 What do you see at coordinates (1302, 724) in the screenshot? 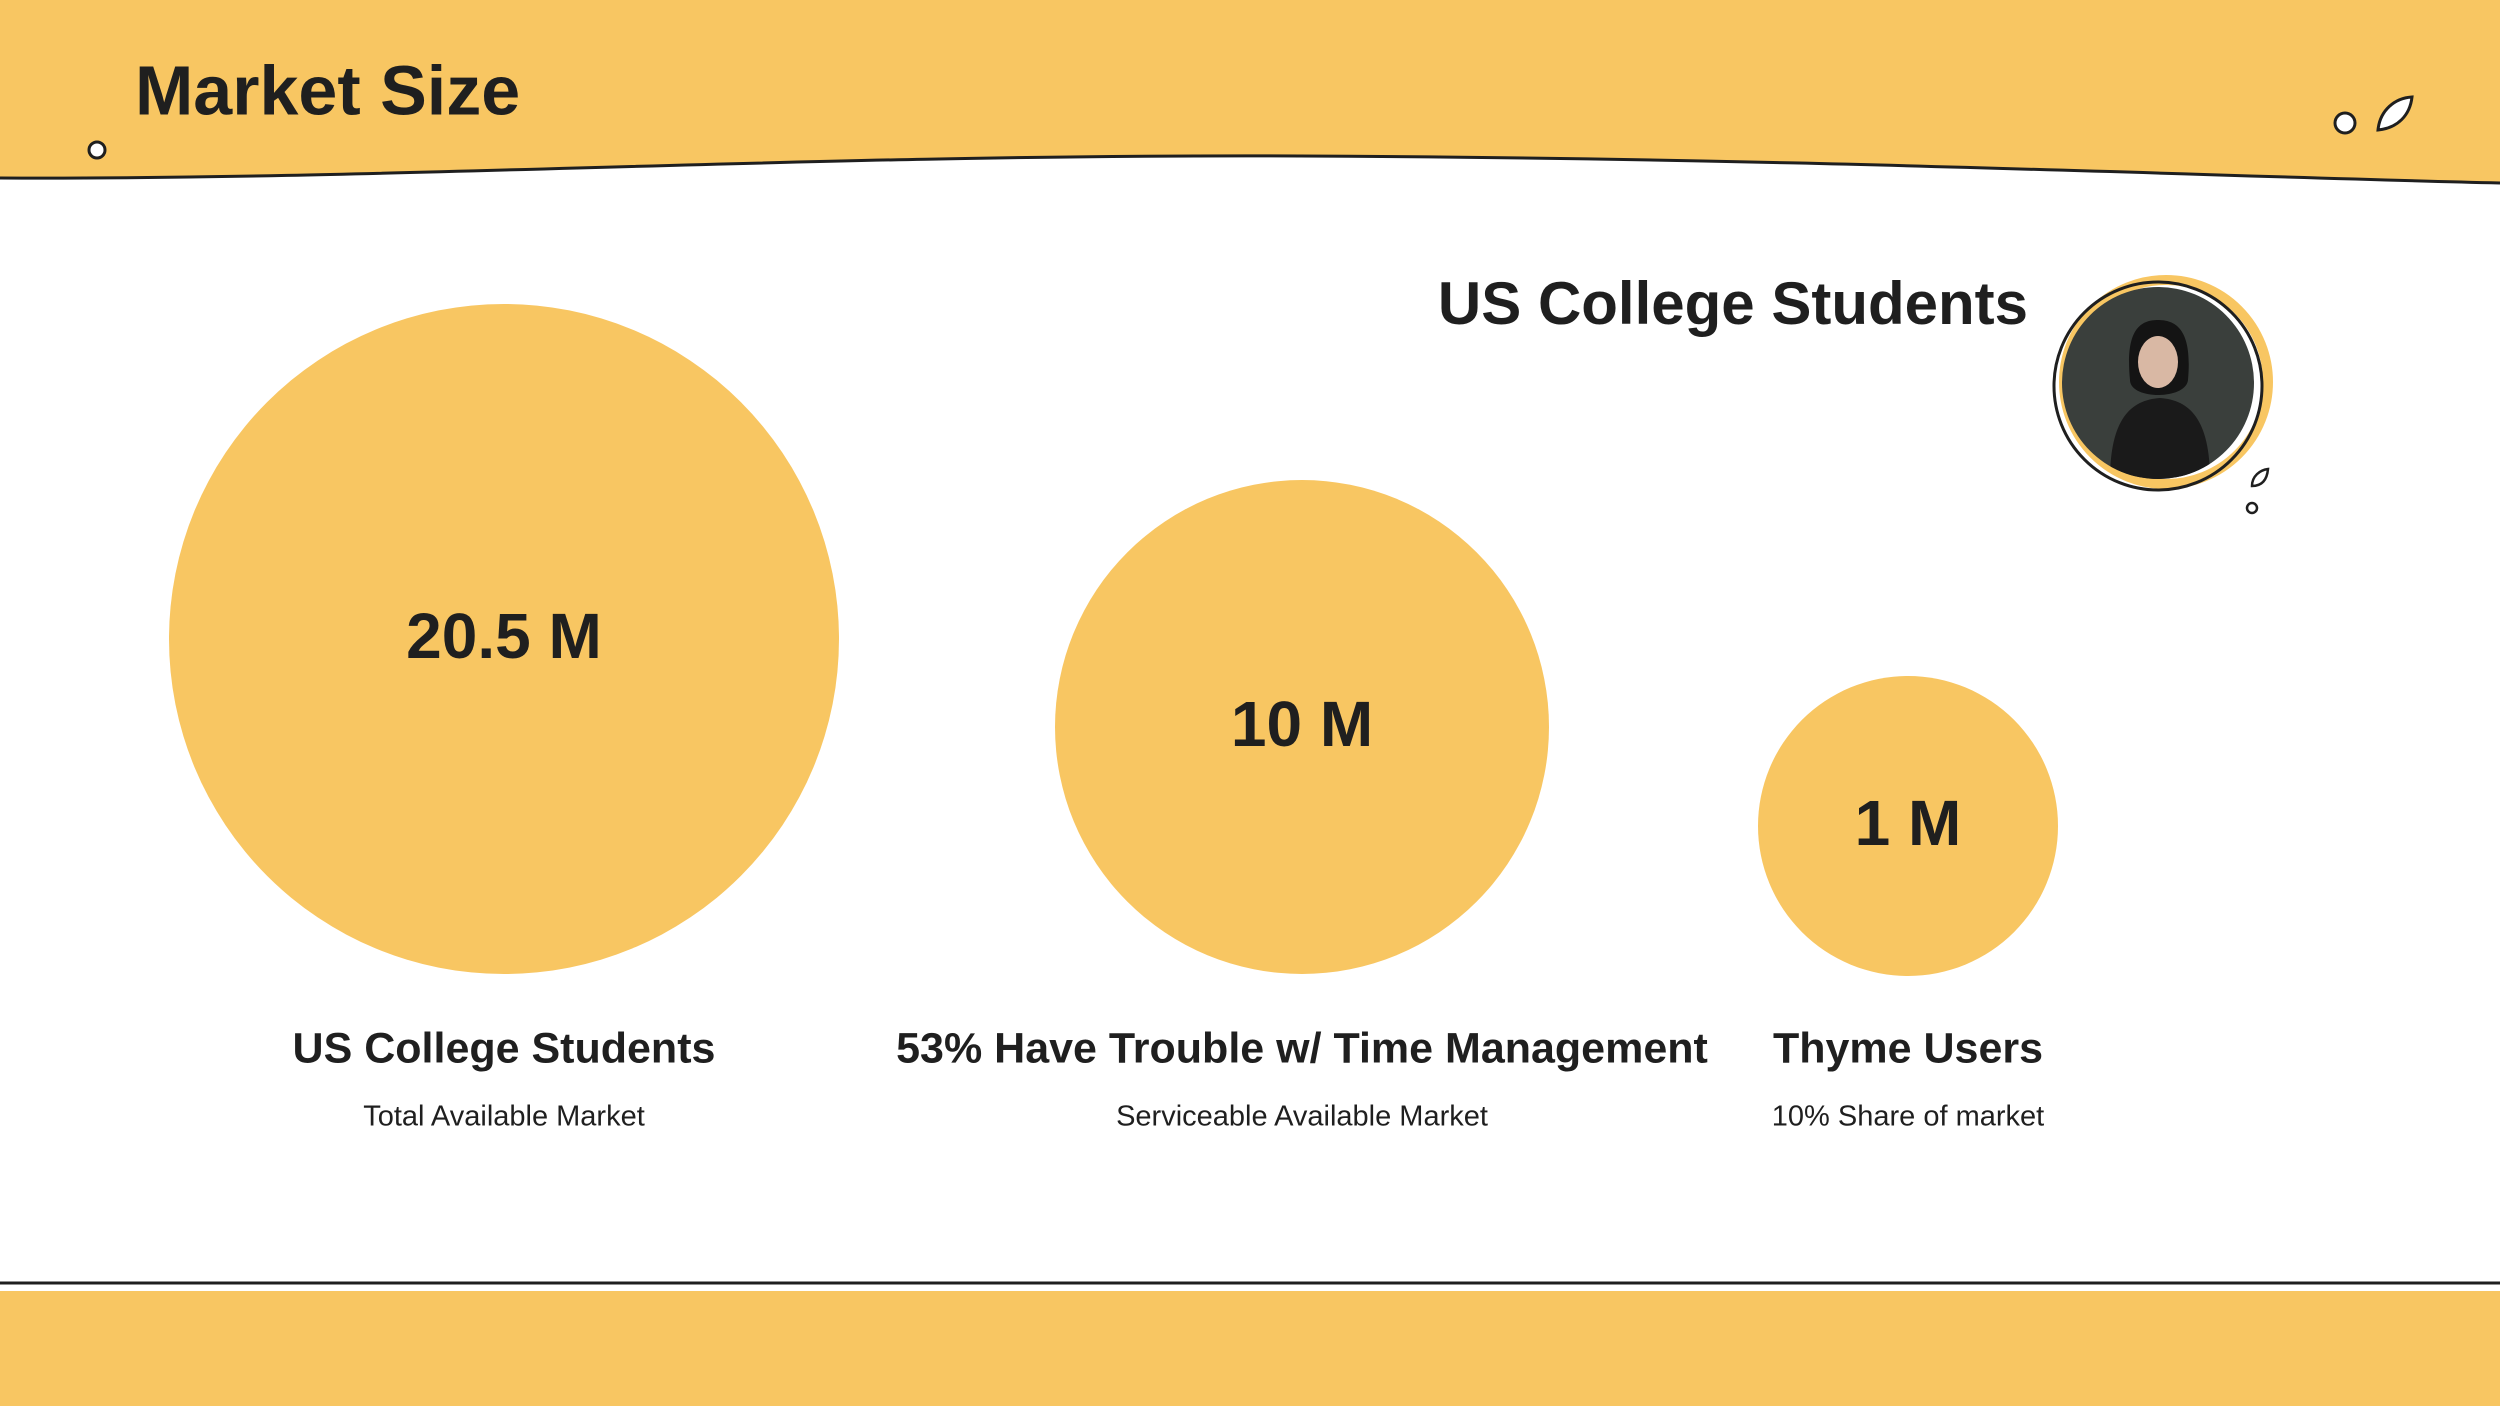
I see `market-value: 10 M` at bounding box center [1302, 724].